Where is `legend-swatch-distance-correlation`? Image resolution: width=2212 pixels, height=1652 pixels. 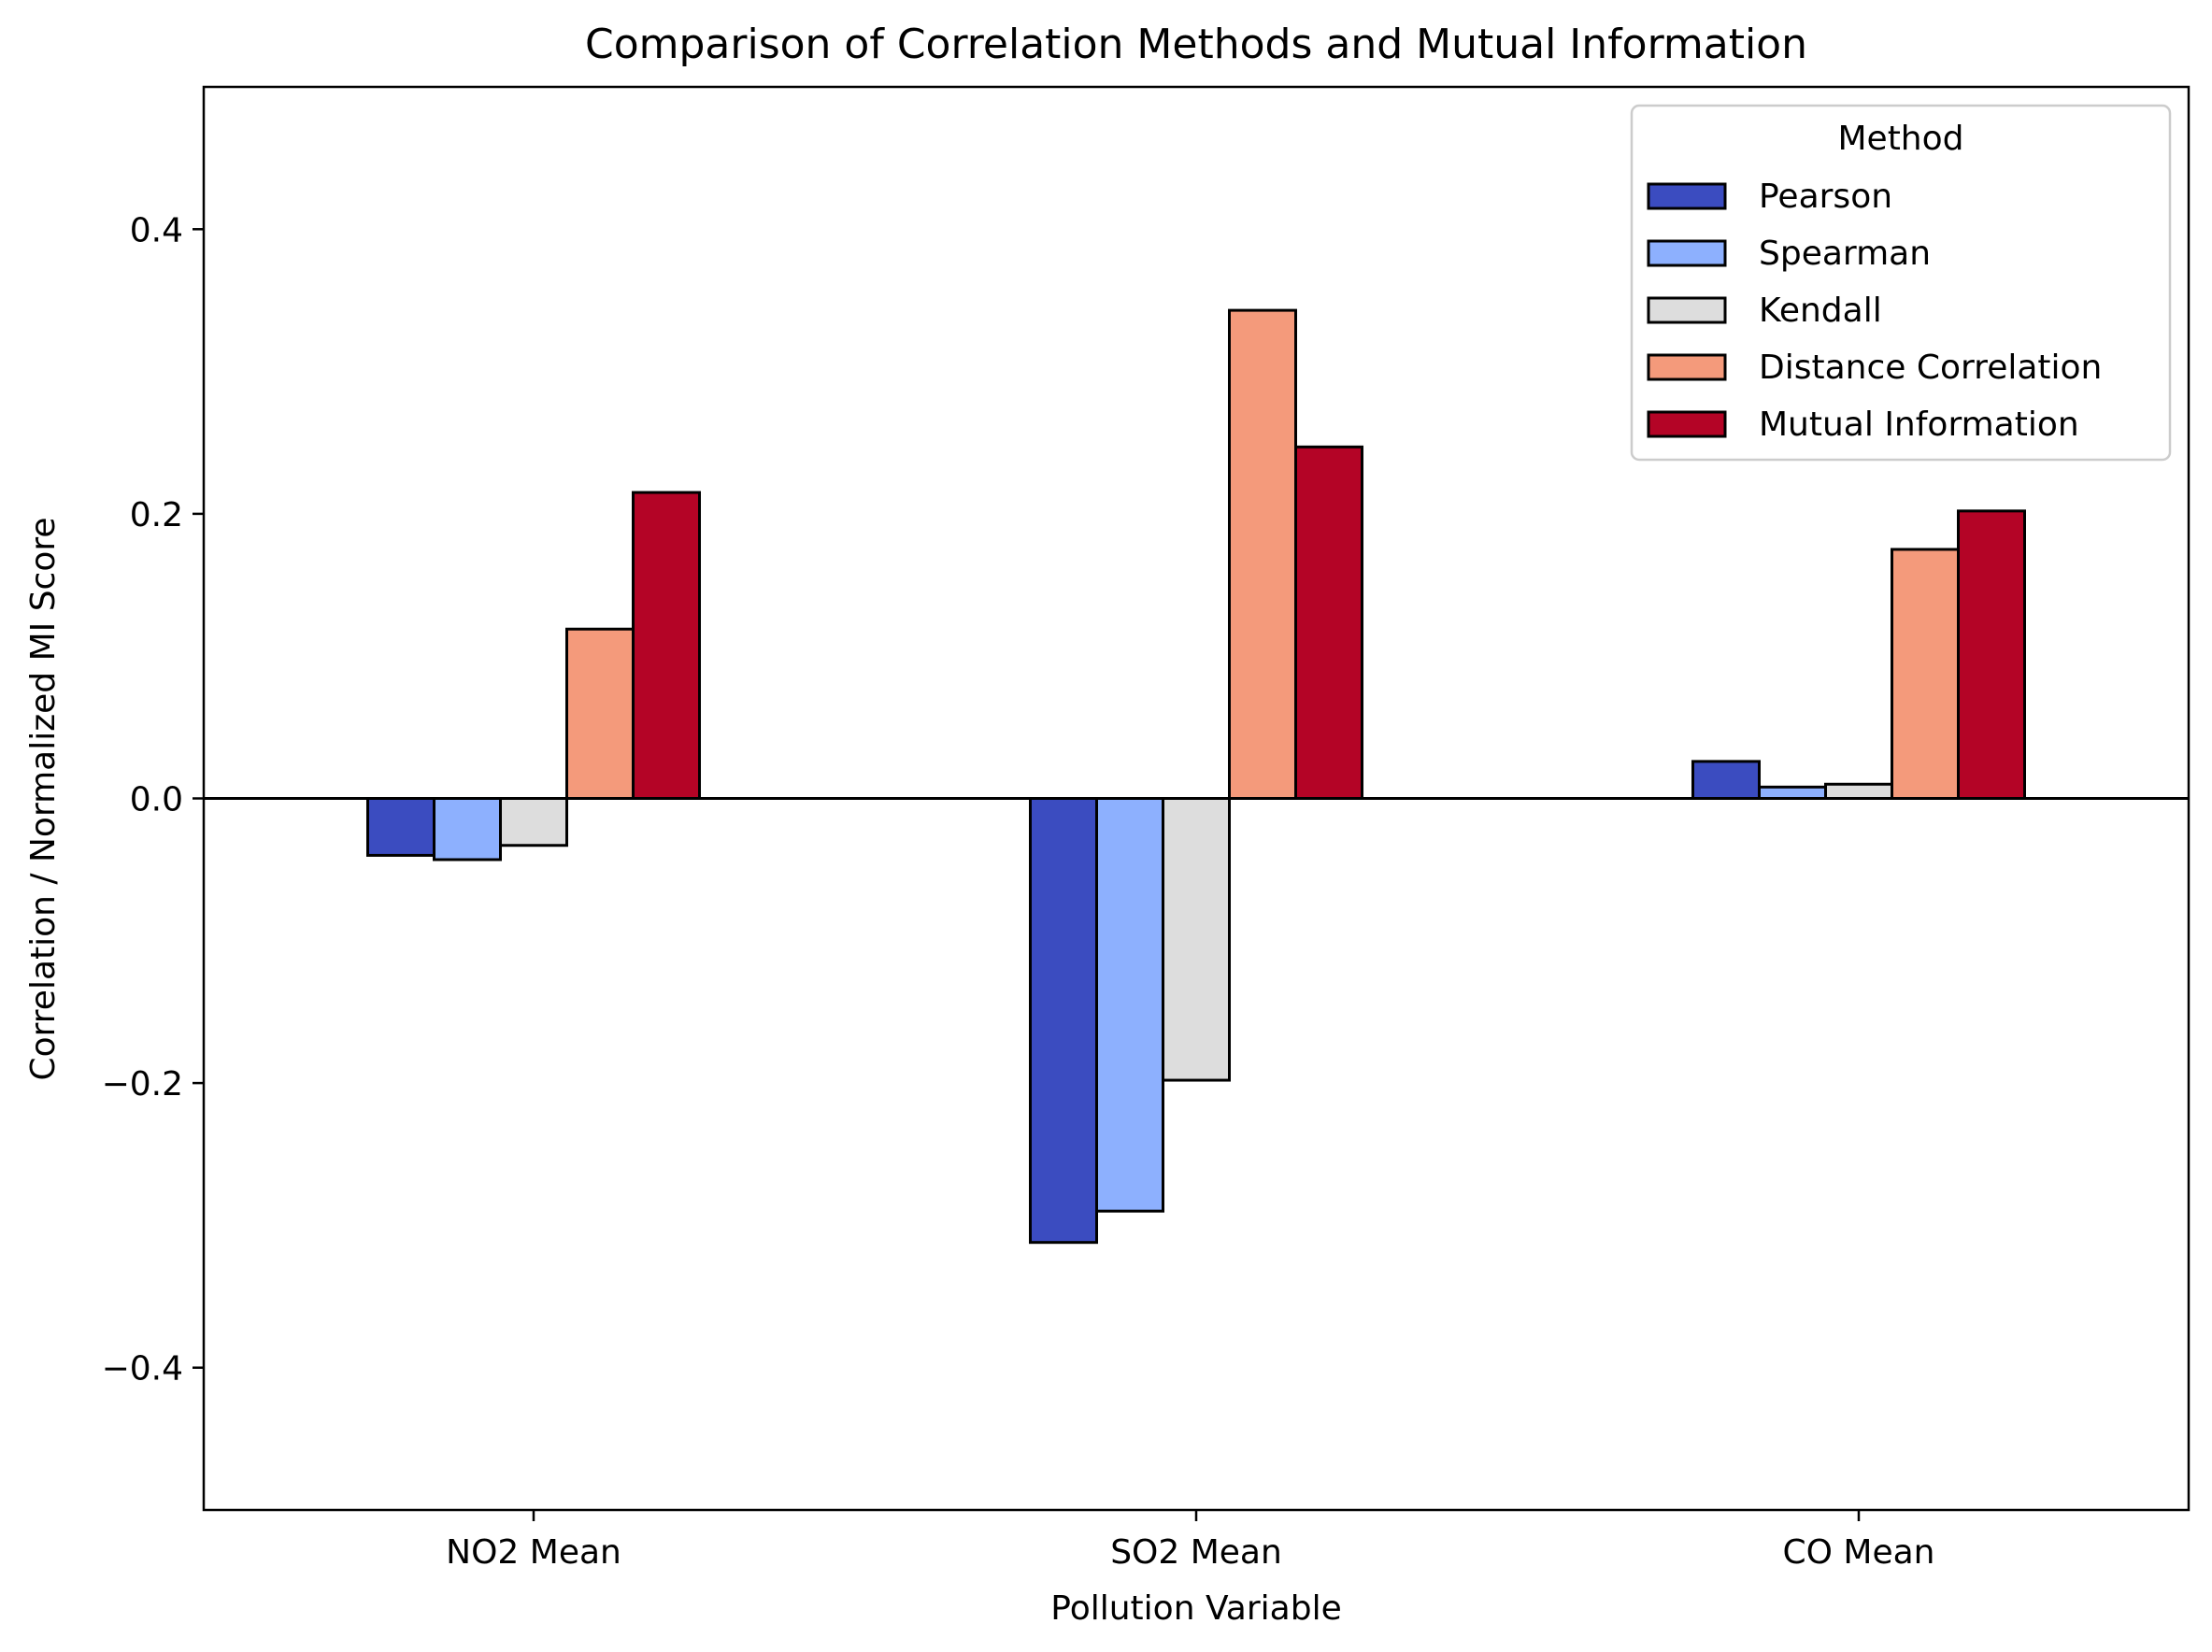
legend-swatch-distance-correlation is located at coordinates (1687, 367).